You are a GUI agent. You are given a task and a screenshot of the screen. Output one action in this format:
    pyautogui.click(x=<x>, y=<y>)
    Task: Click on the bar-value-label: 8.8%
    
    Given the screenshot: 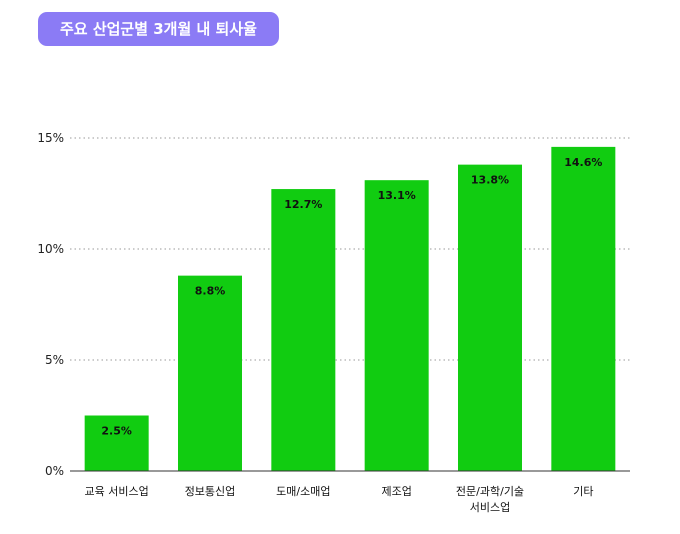 What is the action you would take?
    pyautogui.click(x=210, y=291)
    